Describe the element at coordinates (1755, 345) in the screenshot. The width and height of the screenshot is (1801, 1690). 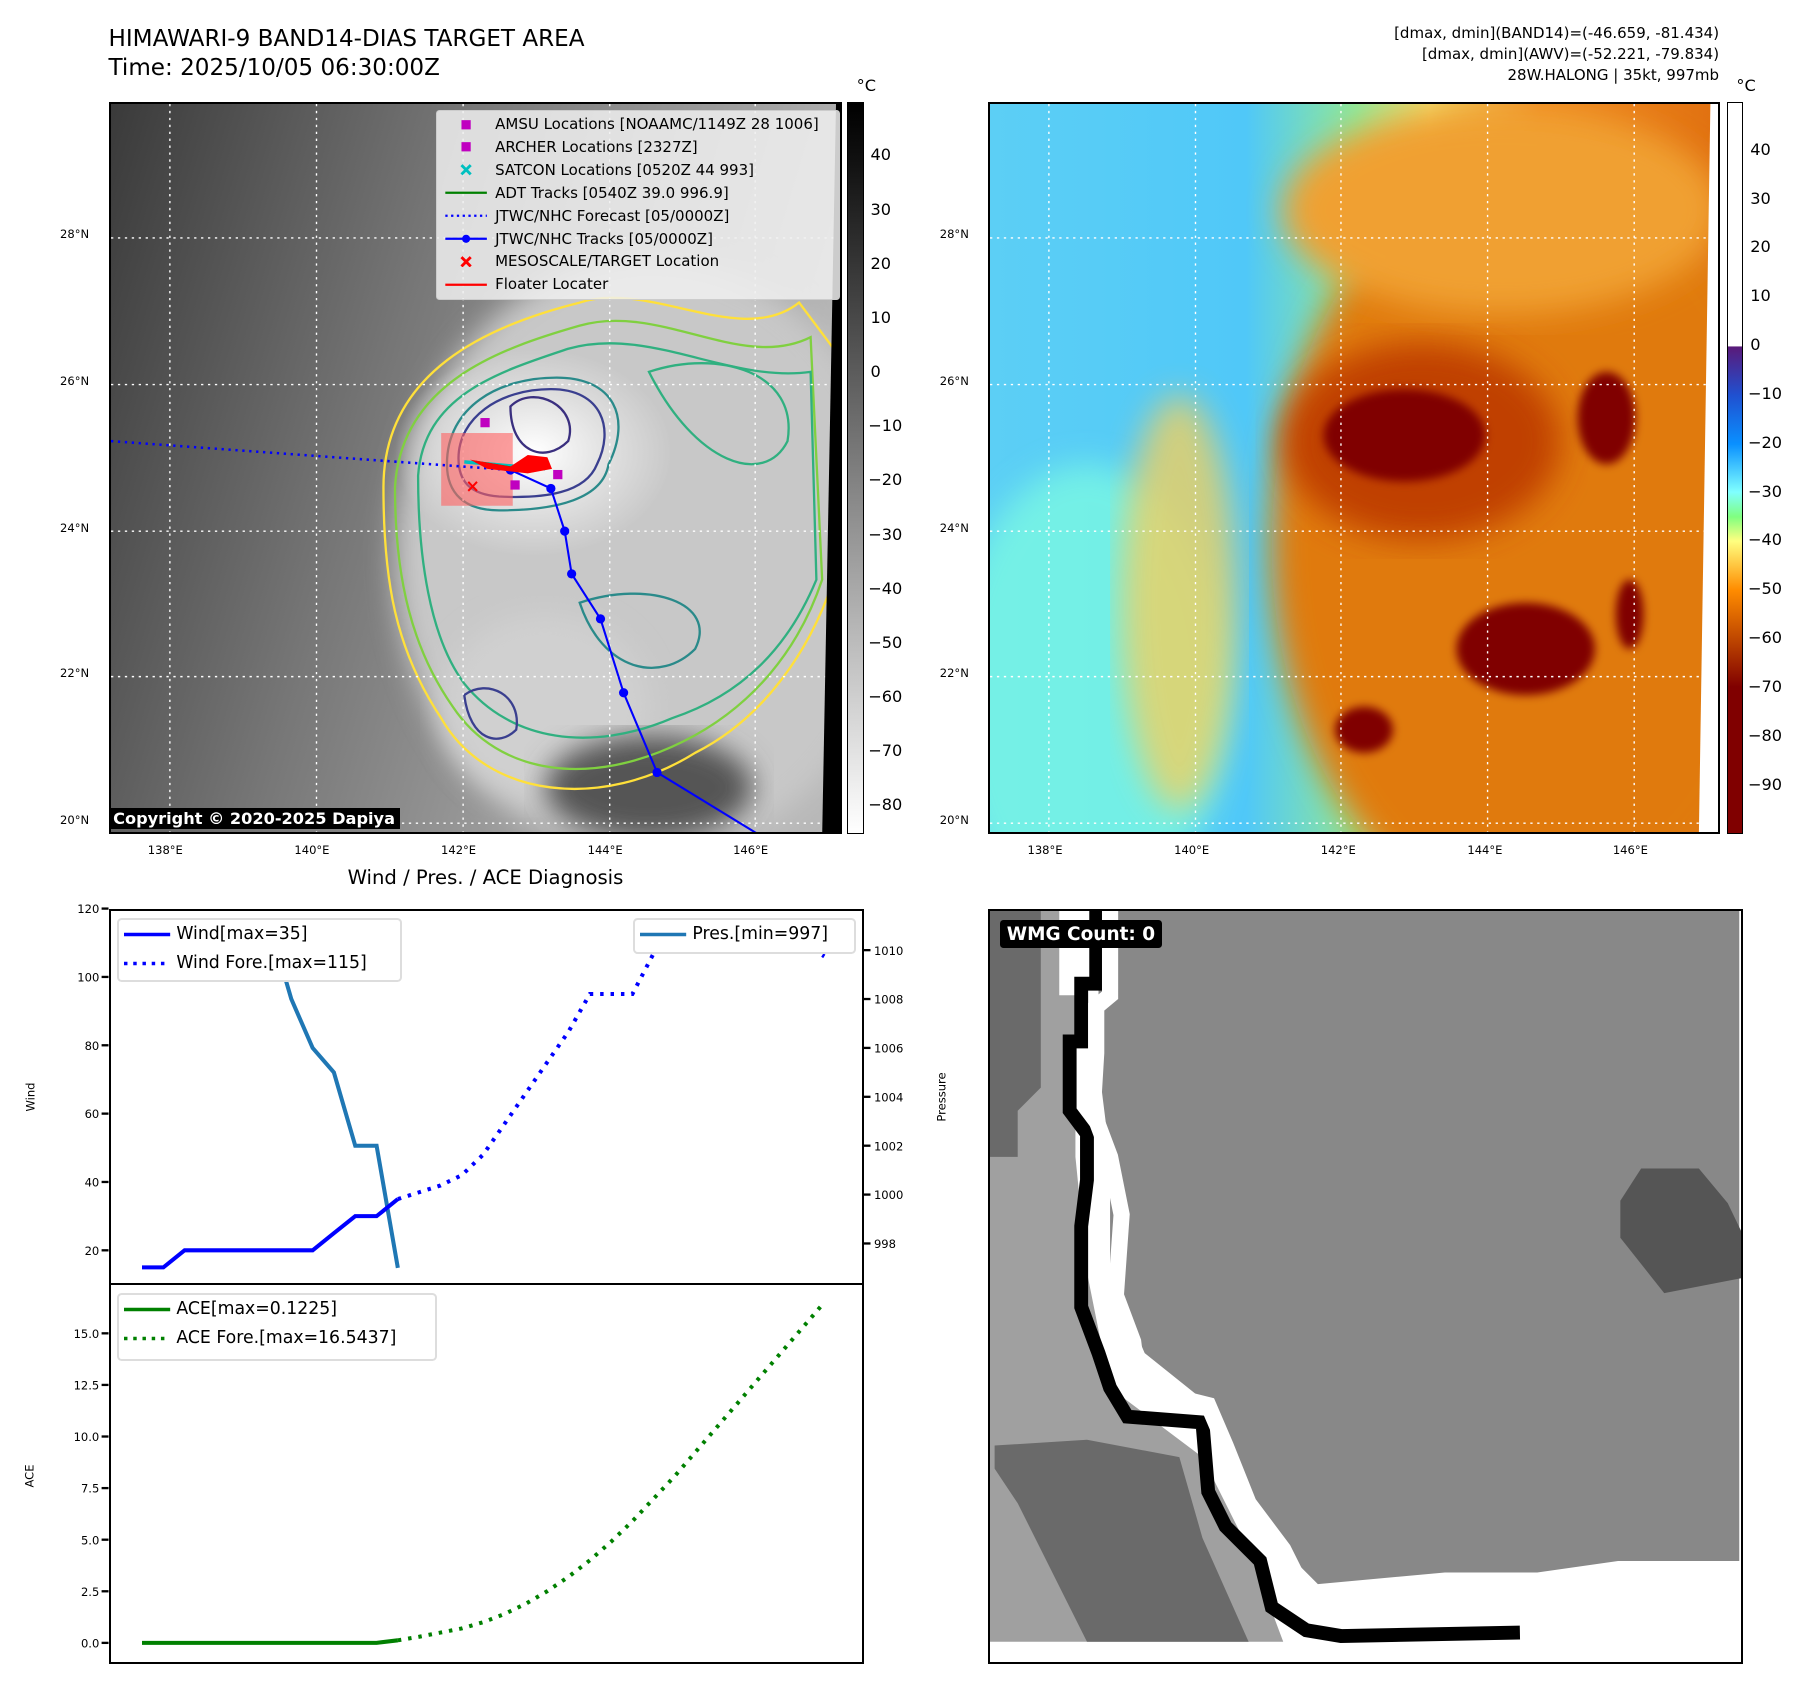
I see `colorbar-tick-label: 0` at that location.